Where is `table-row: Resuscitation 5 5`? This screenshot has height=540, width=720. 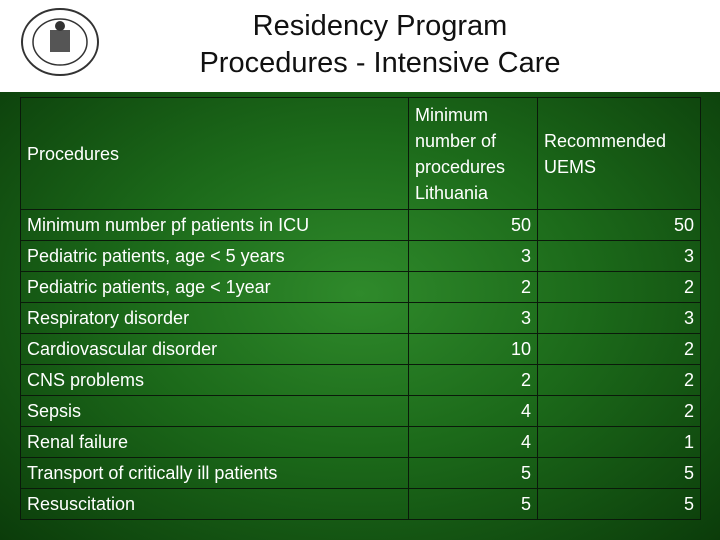 table-row: Resuscitation 5 5 is located at coordinates (360, 504).